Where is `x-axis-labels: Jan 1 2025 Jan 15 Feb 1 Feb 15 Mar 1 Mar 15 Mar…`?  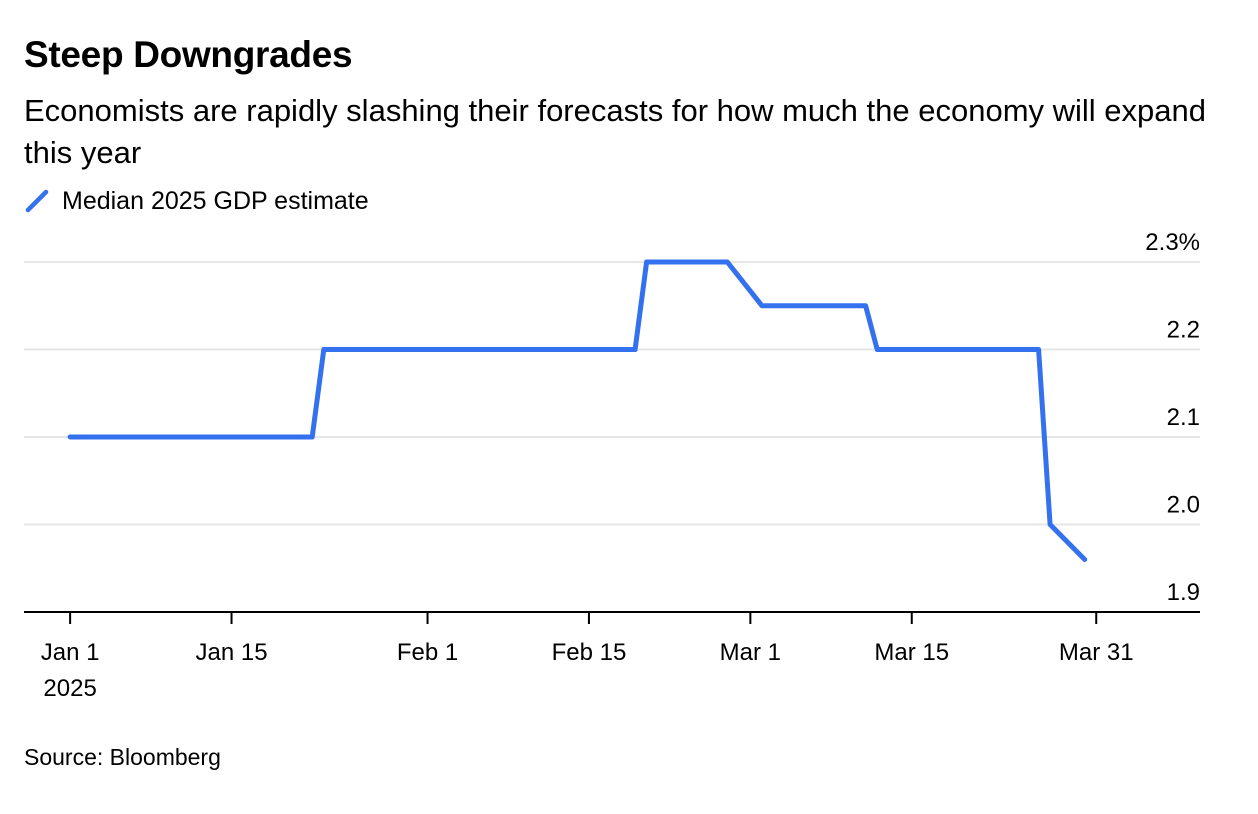
x-axis-labels: Jan 1 2025 Jan 15 Feb 1 Feb 15 Mar 1 Mar 15 Mar… is located at coordinates (587, 670).